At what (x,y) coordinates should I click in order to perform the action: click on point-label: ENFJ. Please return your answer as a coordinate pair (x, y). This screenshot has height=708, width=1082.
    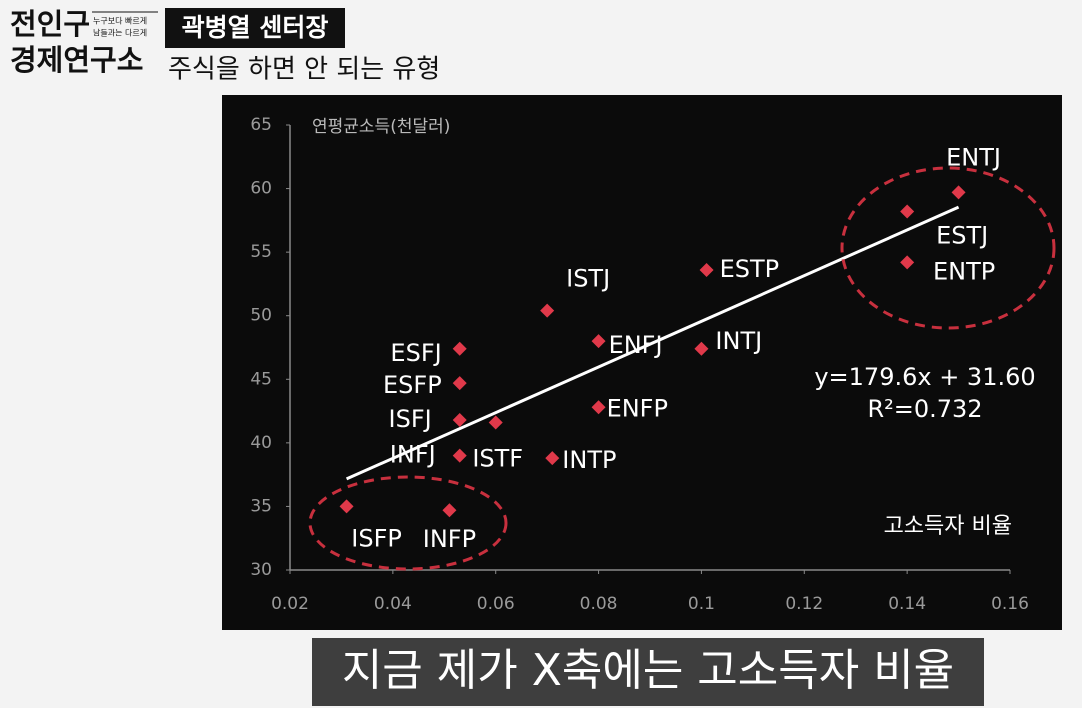
    Looking at the image, I should click on (636, 345).